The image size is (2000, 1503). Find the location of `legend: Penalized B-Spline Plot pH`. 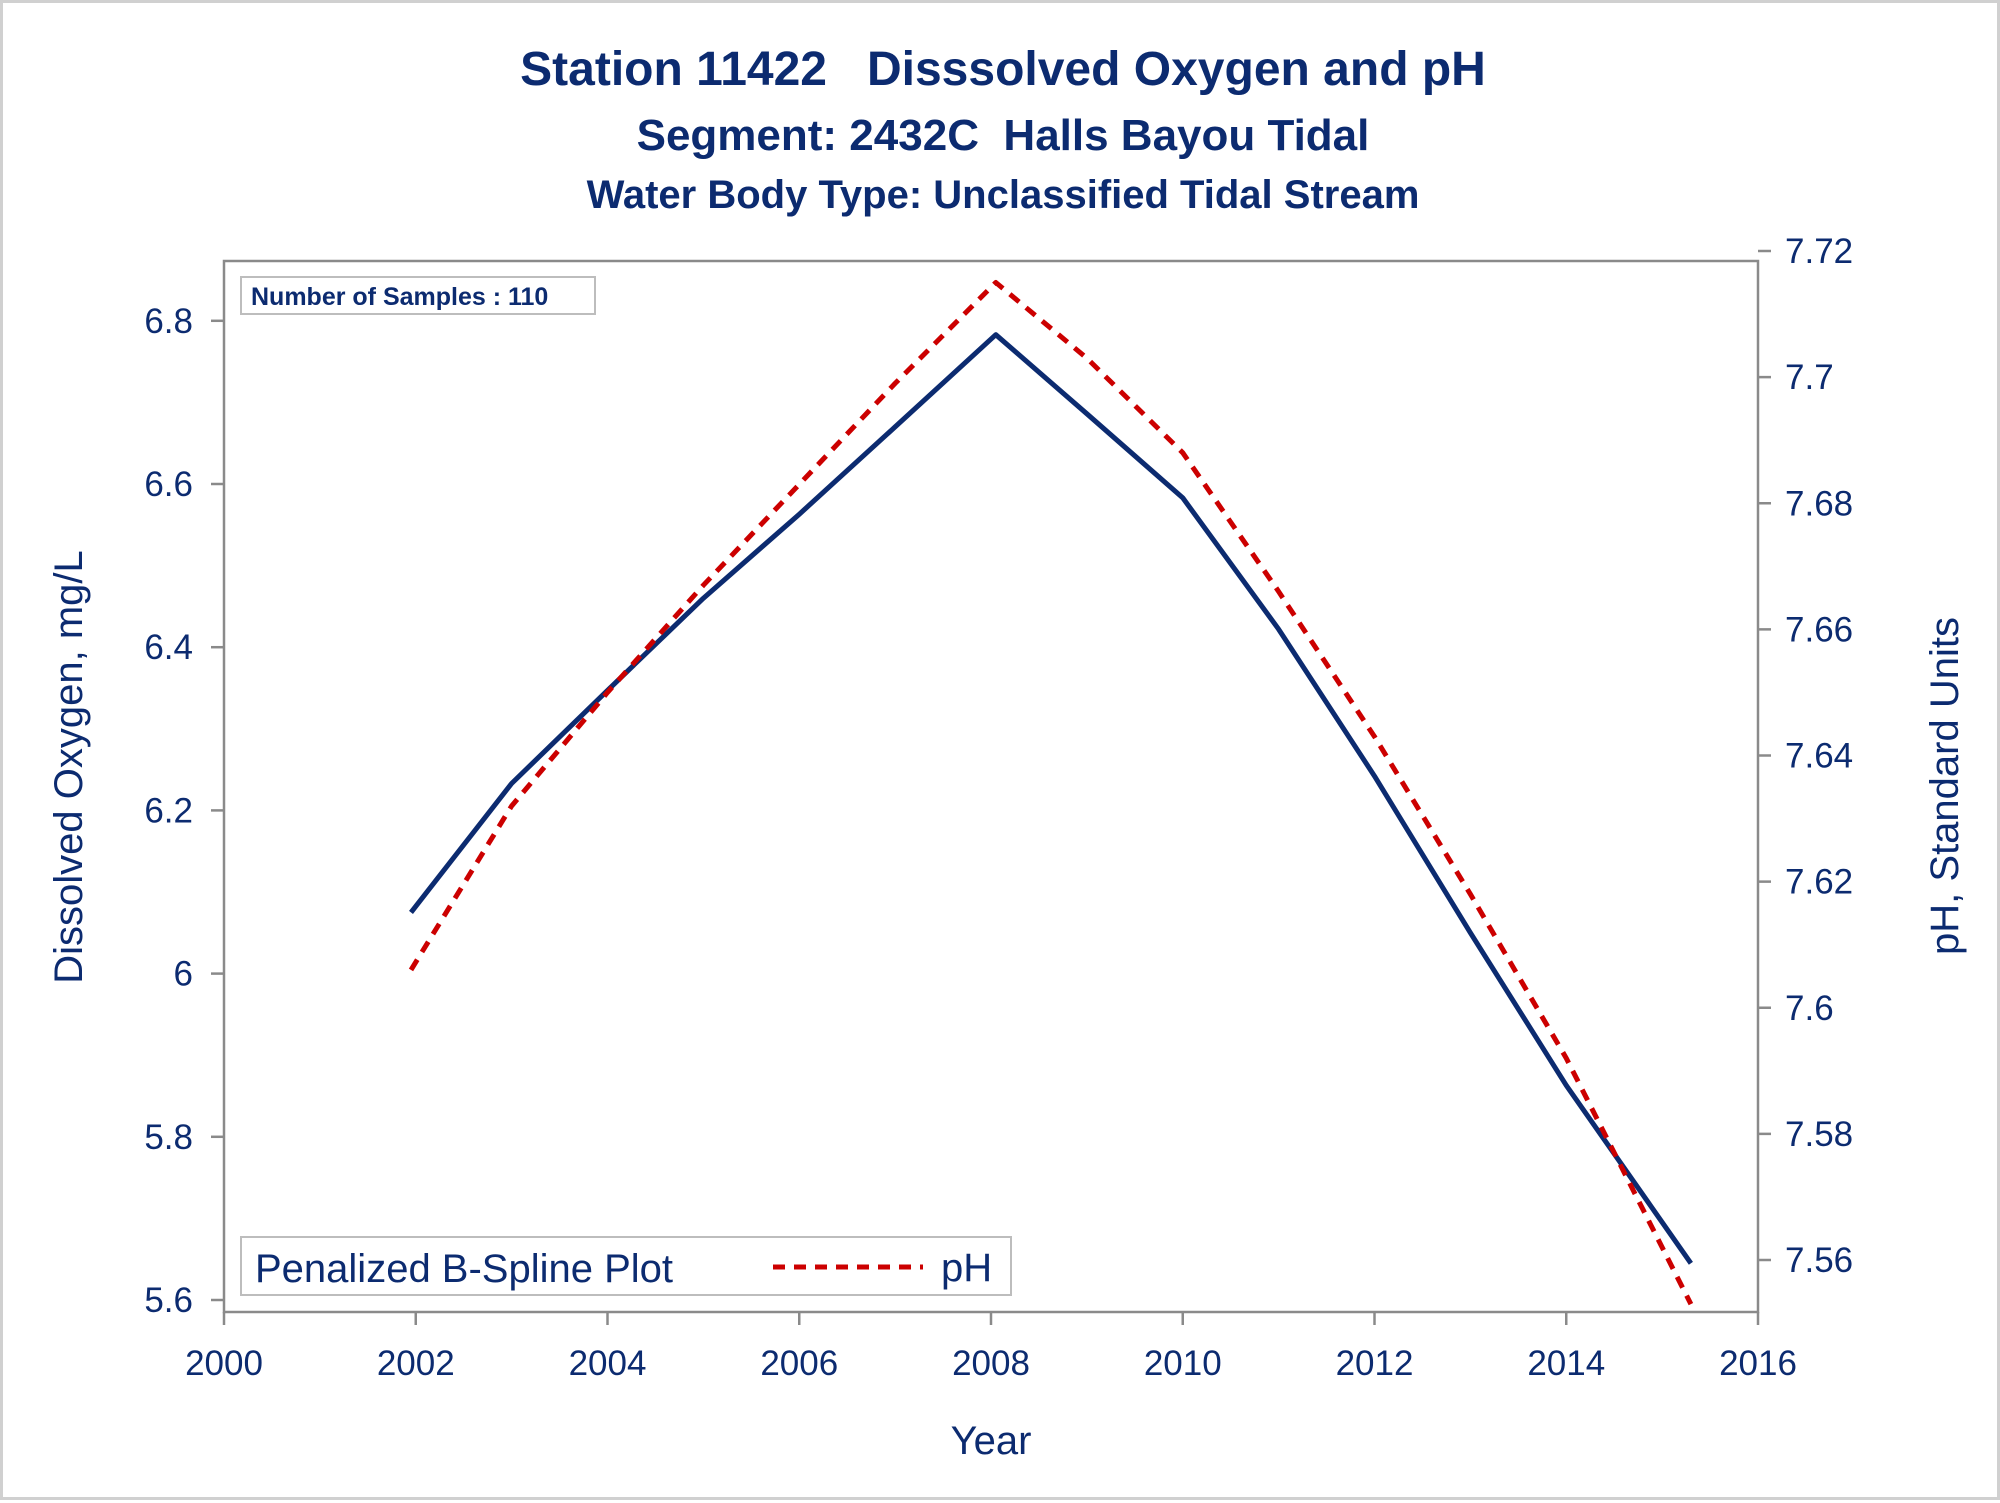

legend: Penalized B-Spline Plot pH is located at coordinates (626, 1266).